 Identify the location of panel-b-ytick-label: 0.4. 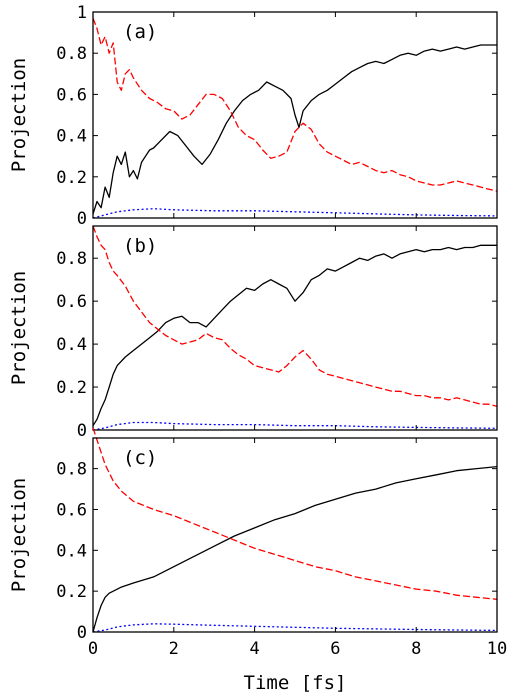
(71, 345).